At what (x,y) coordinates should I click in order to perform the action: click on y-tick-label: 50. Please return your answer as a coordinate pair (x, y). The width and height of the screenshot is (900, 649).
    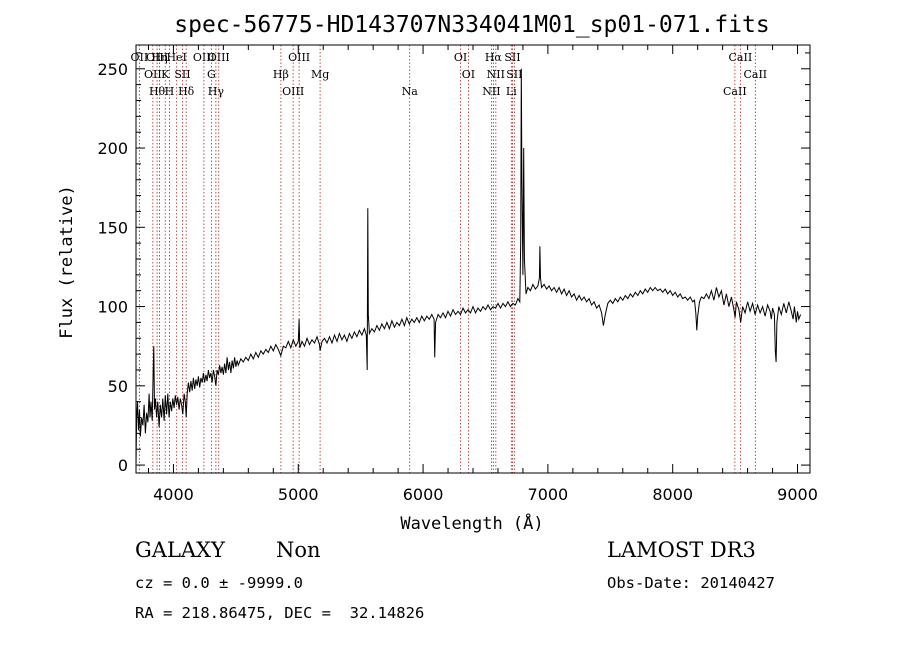
    Looking at the image, I should click on (118, 386).